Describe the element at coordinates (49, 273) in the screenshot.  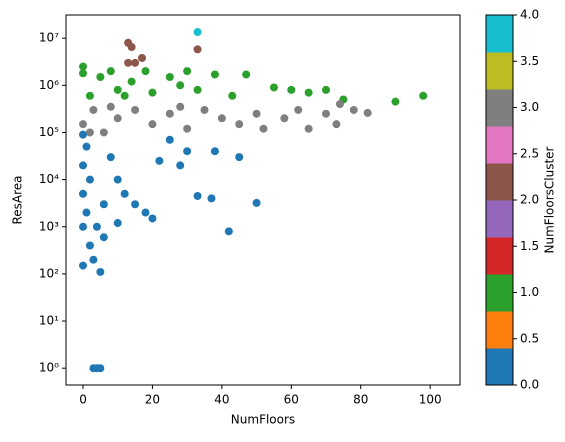
I see `y-tick-label: 10²` at that location.